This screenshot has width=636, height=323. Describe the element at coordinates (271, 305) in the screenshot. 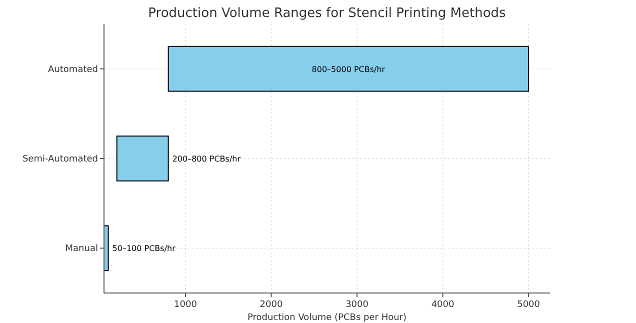

I see `x-tick-label: 2000` at that location.